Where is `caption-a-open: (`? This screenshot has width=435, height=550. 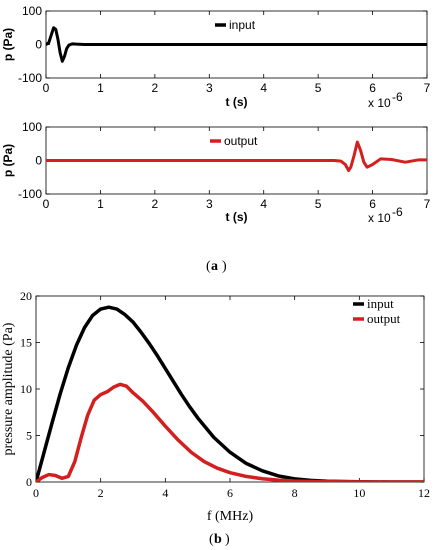 caption-a-open: ( is located at coordinates (208, 266).